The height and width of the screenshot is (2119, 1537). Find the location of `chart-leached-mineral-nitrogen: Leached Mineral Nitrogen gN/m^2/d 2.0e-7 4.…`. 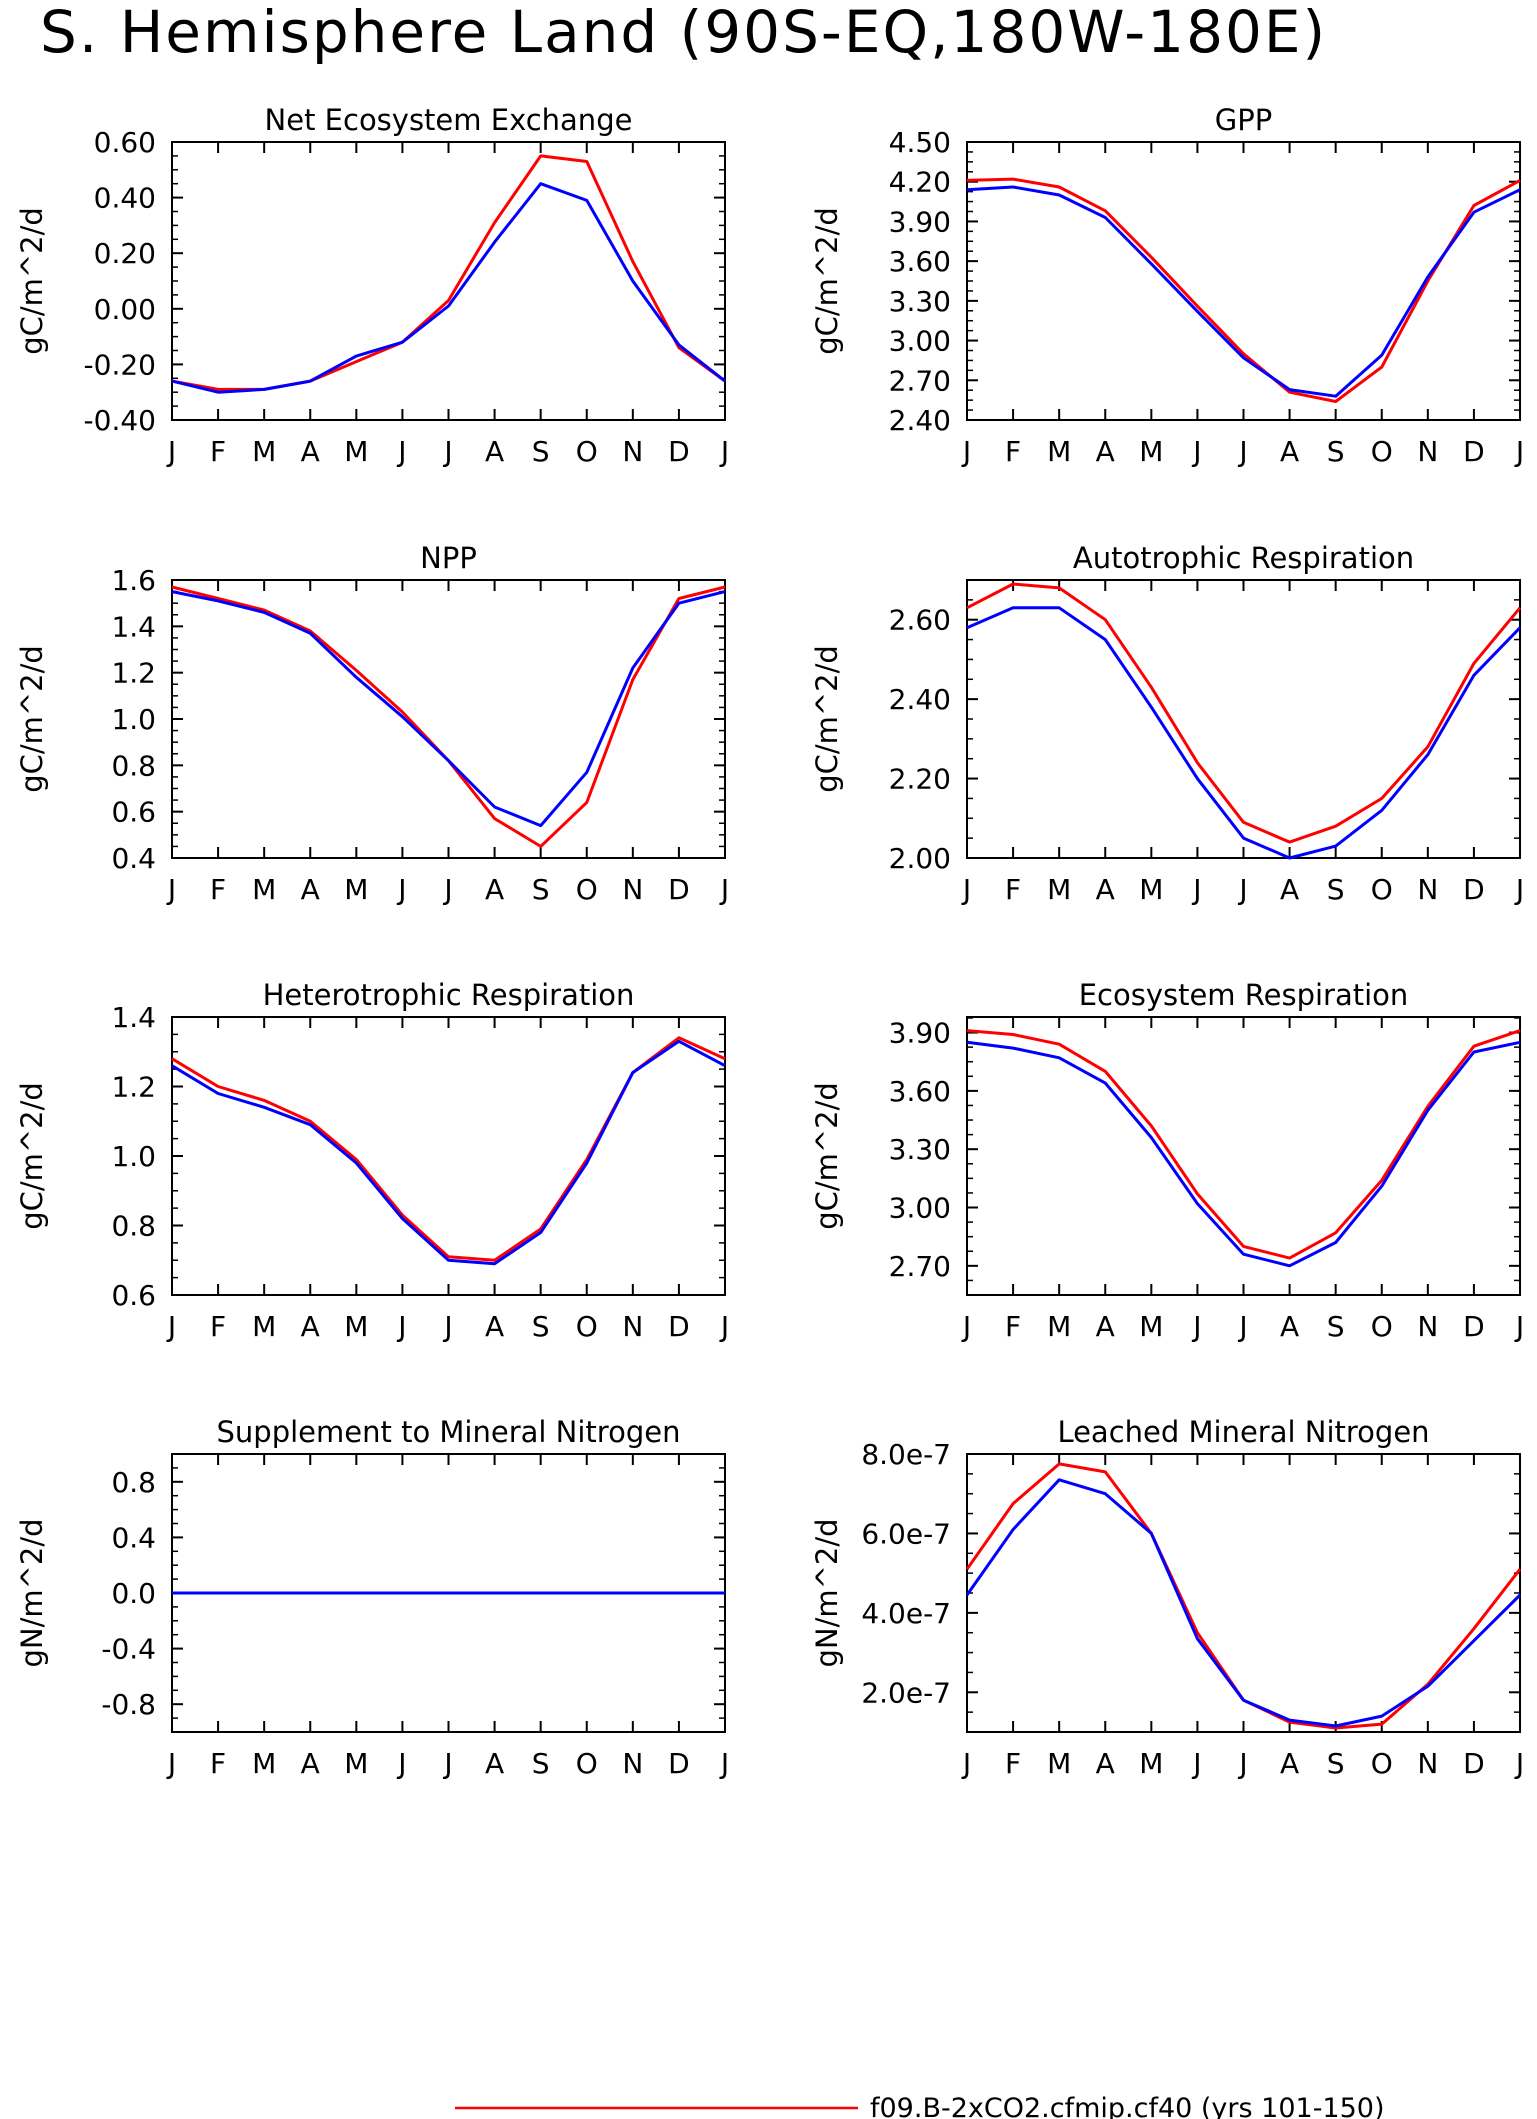

chart-leached-mineral-nitrogen: Leached Mineral Nitrogen gN/m^2/d 2.0e-7 4.… is located at coordinates (1167, 1597).